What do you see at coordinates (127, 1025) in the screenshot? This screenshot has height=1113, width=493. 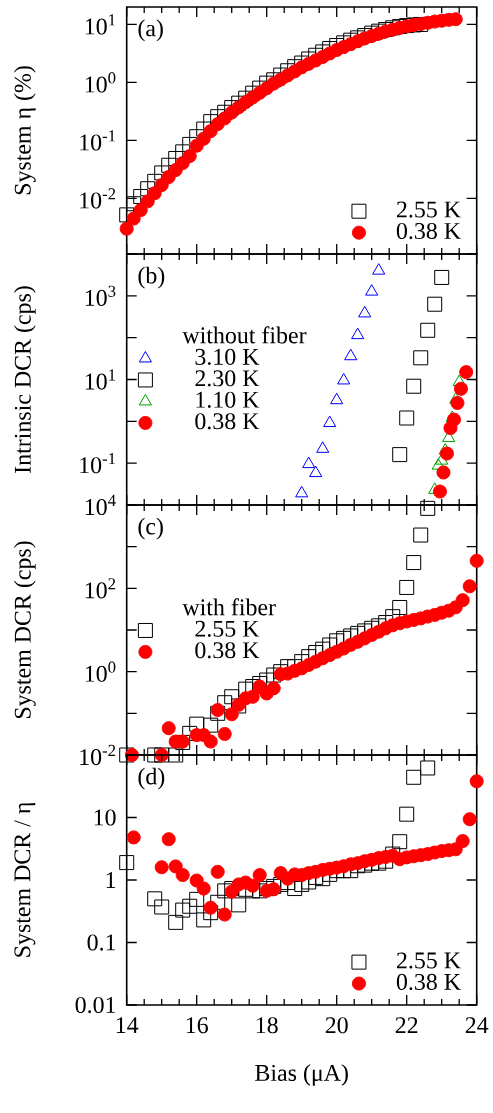 I see `x-tick-label: 14` at bounding box center [127, 1025].